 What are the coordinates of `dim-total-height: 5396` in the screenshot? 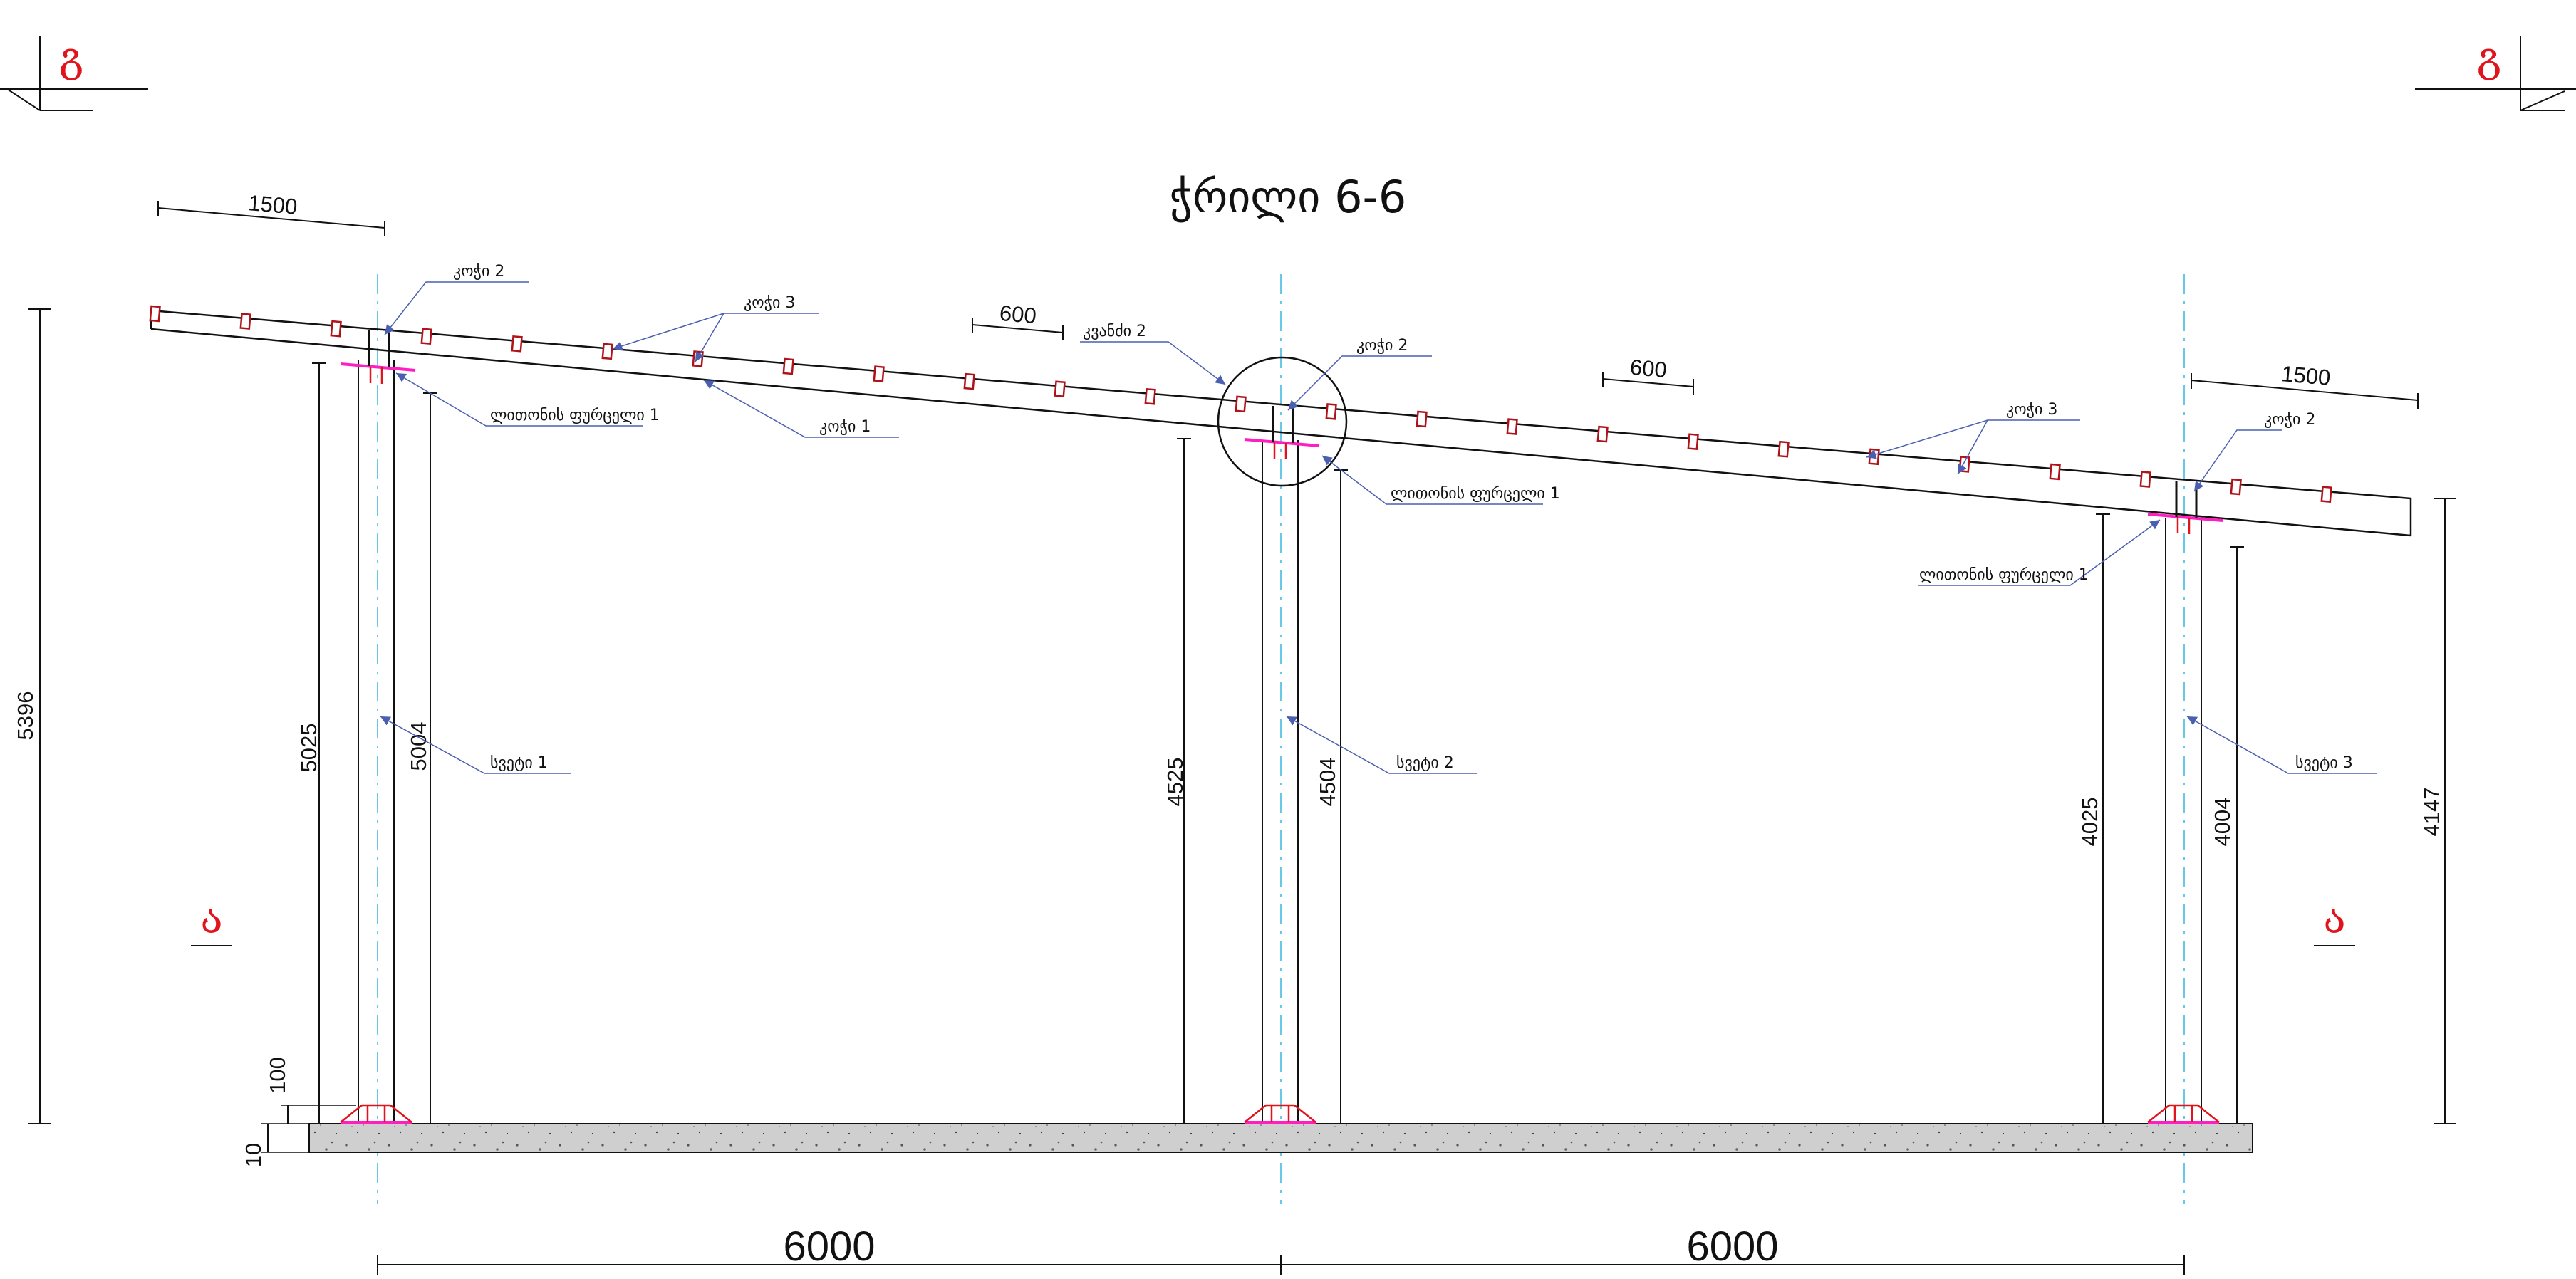 It's located at (32, 716).